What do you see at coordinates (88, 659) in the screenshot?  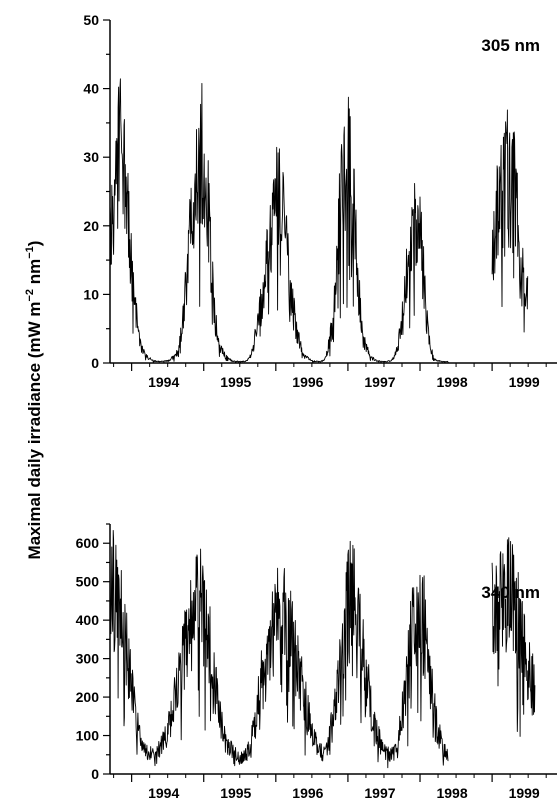 I see `y-tick-label: 300` at bounding box center [88, 659].